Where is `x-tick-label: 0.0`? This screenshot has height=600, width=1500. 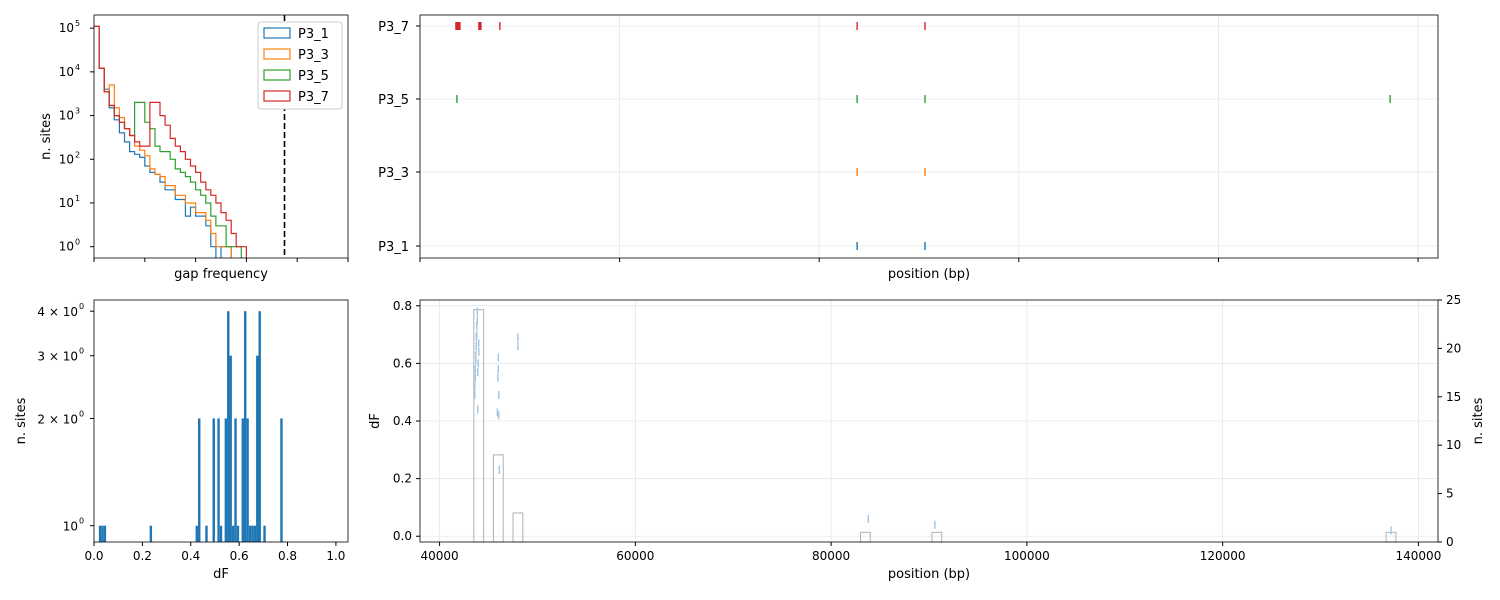 x-tick-label: 0.0 is located at coordinates (93, 556).